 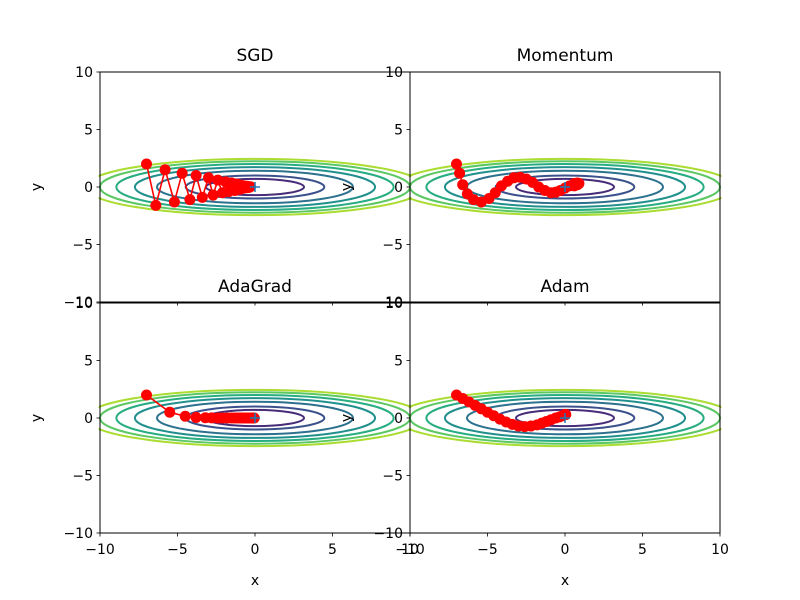 I want to click on contour-lines, so click(x=255, y=187).